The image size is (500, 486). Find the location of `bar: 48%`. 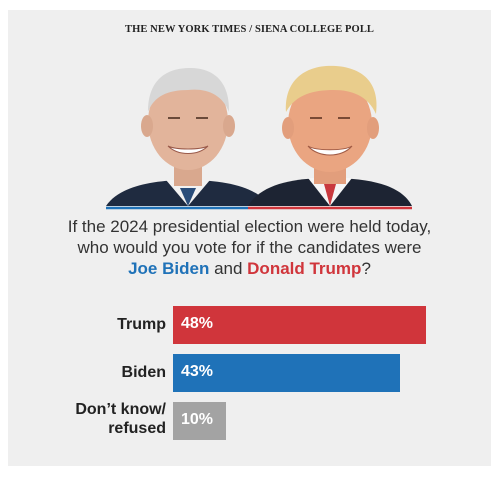

bar: 48% is located at coordinates (299, 325).